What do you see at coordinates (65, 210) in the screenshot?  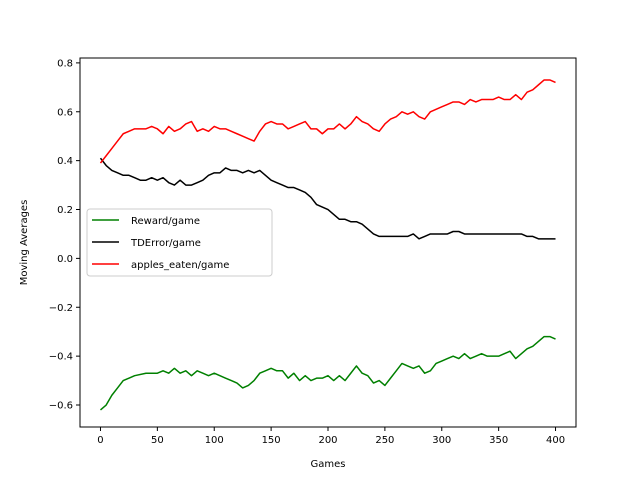 I see `y-tick-label: 0.2` at bounding box center [65, 210].